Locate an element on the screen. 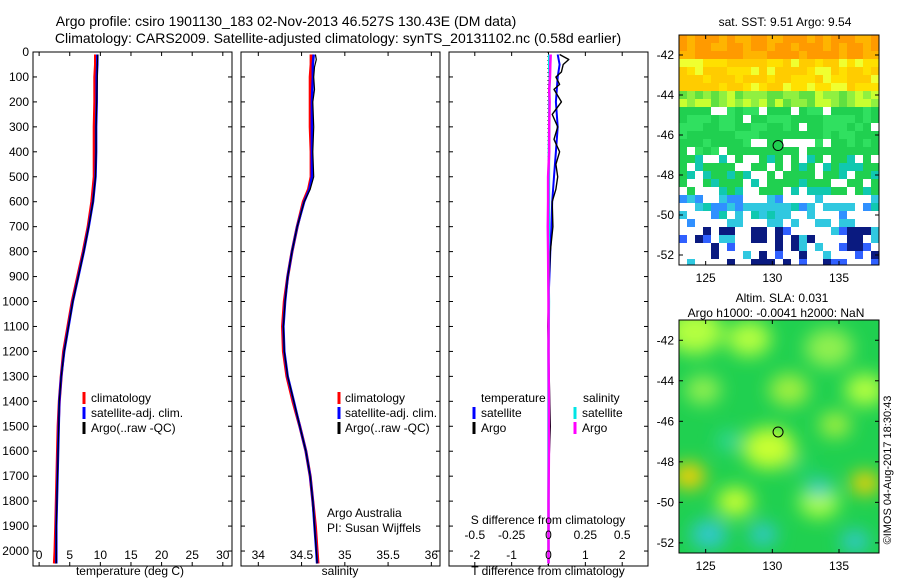  x-tick-label: 1 is located at coordinates (585, 555).